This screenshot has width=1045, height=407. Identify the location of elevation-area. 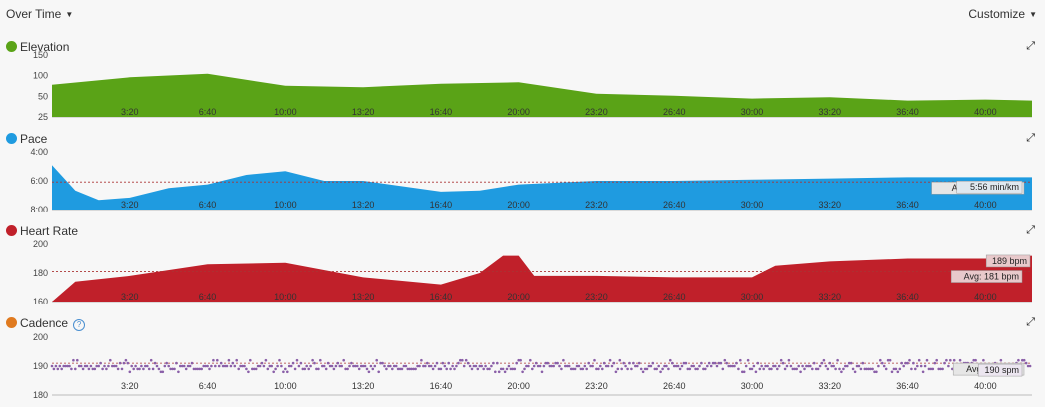
(542, 95).